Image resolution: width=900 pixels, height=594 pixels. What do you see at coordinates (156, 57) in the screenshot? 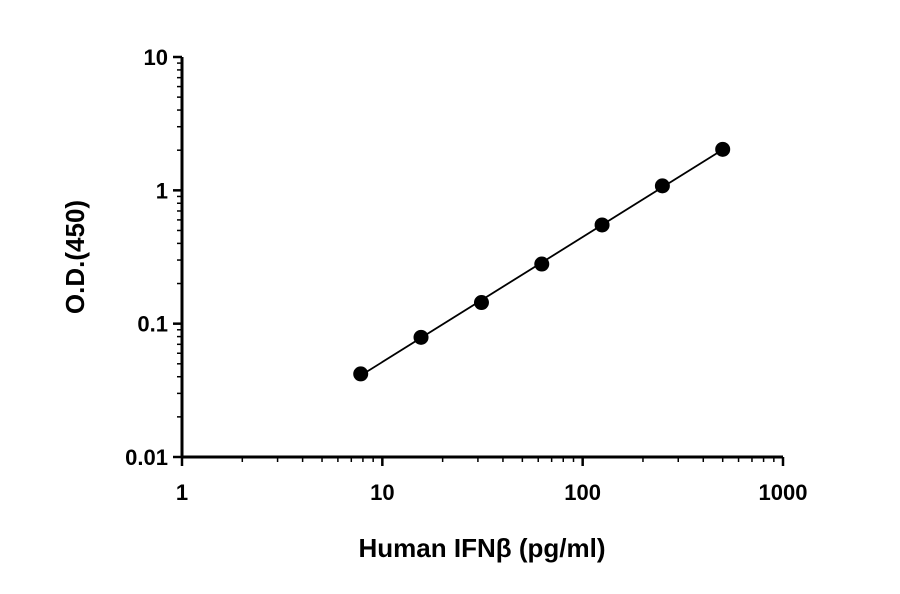
I see `y-tick-label: 10` at bounding box center [156, 57].